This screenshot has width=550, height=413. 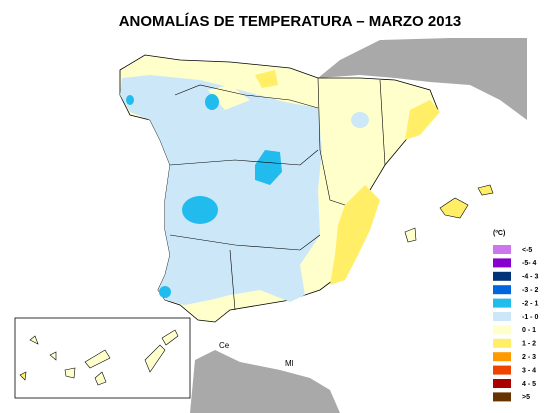 What do you see at coordinates (529, 330) in the screenshot?
I see `legend-label: 0 - 1` at bounding box center [529, 330].